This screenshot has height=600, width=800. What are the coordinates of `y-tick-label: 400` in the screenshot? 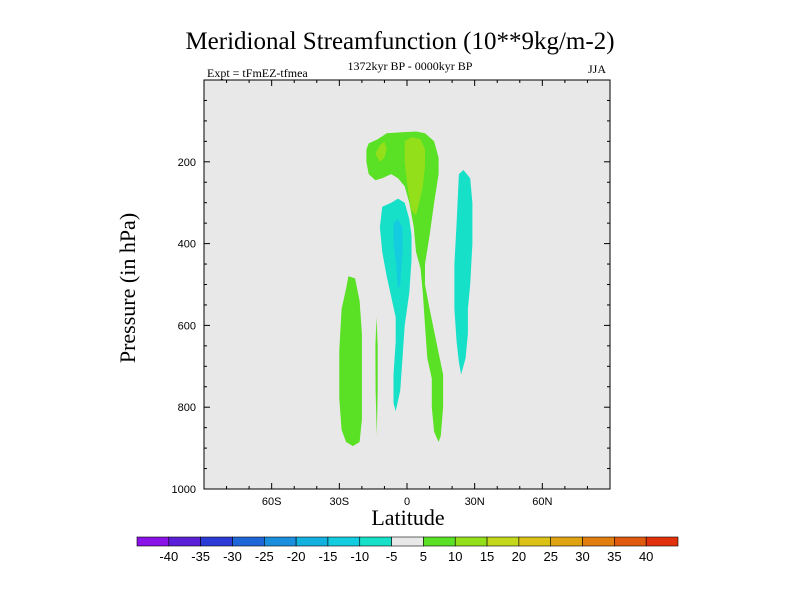 It's located at (187, 245).